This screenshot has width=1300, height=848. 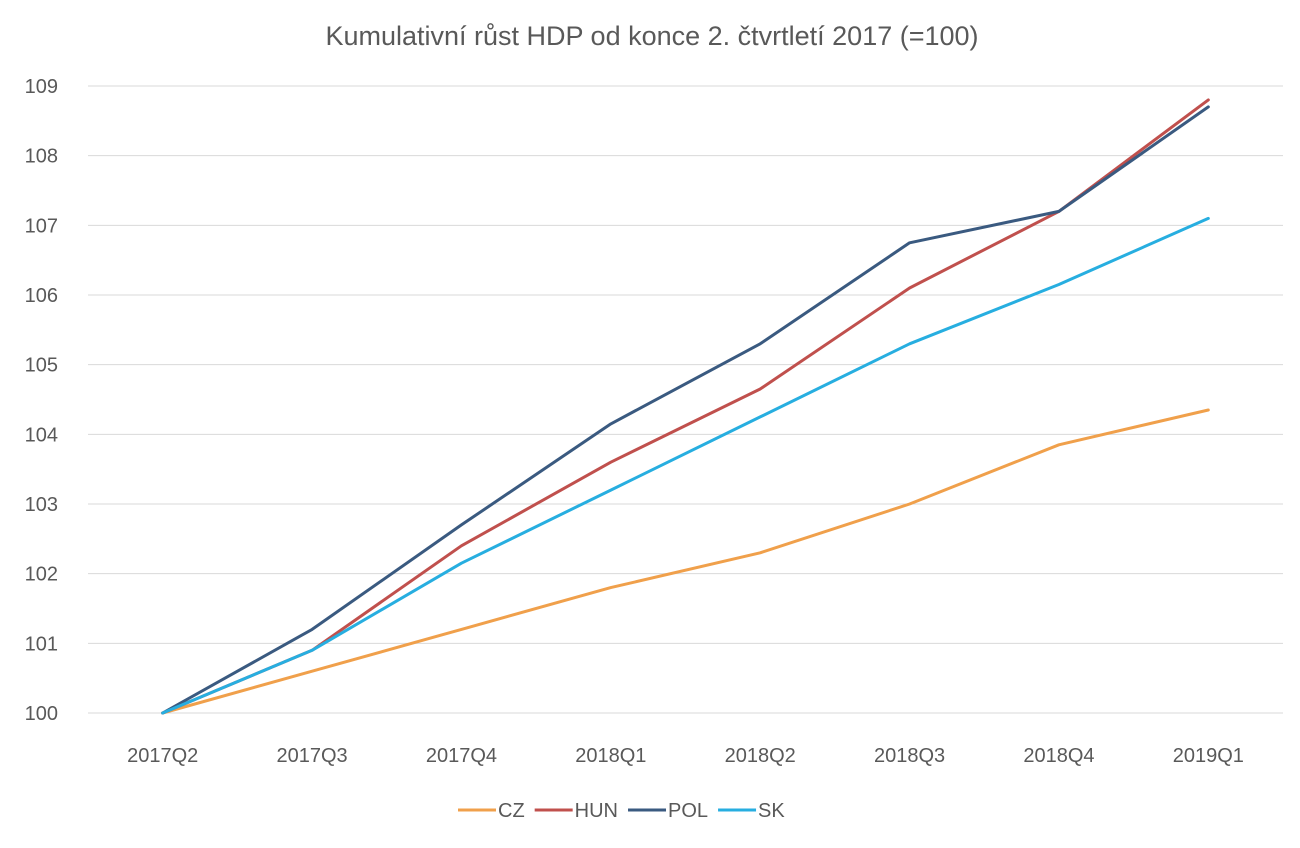 I want to click on legend-label: CZ, so click(x=511, y=811).